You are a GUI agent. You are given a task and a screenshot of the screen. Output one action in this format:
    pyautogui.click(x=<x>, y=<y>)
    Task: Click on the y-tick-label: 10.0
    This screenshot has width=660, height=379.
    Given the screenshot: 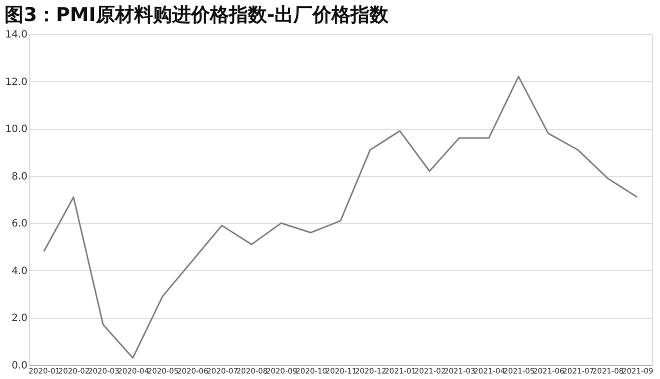 What is the action you would take?
    pyautogui.click(x=16, y=130)
    